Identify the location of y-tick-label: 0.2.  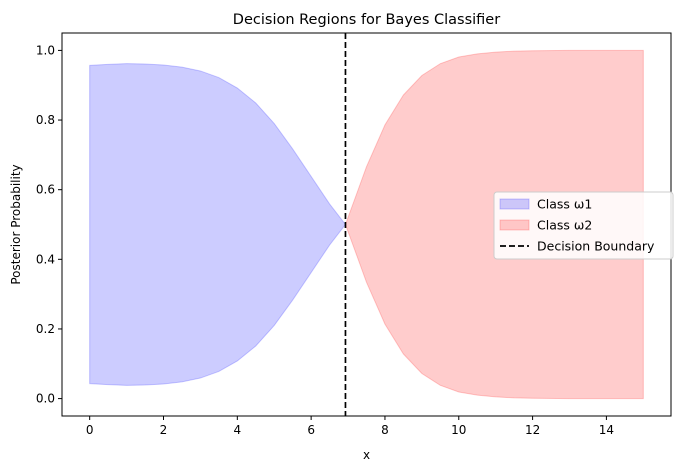
(45, 329).